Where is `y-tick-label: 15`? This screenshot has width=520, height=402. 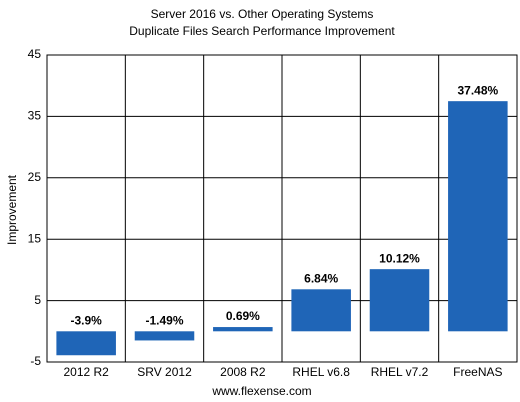 y-tick-label: 15 is located at coordinates (35, 238).